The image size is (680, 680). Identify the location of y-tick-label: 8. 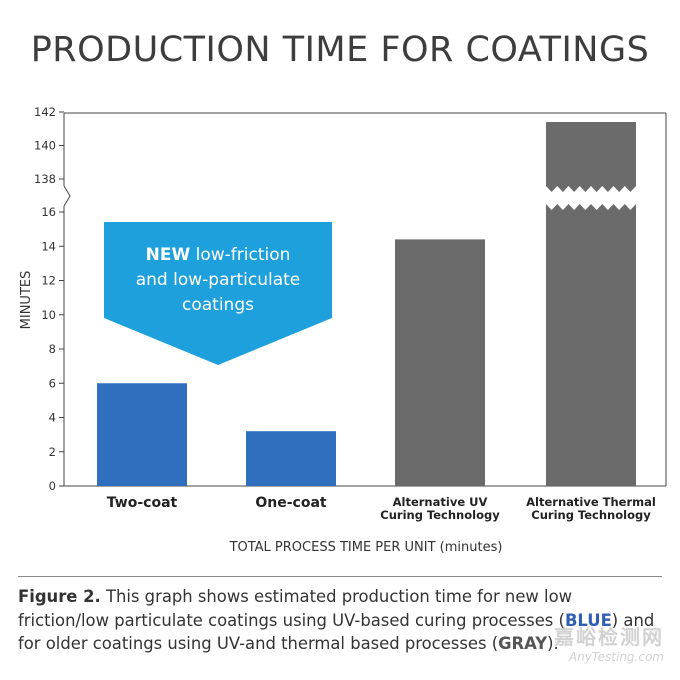
(52, 349).